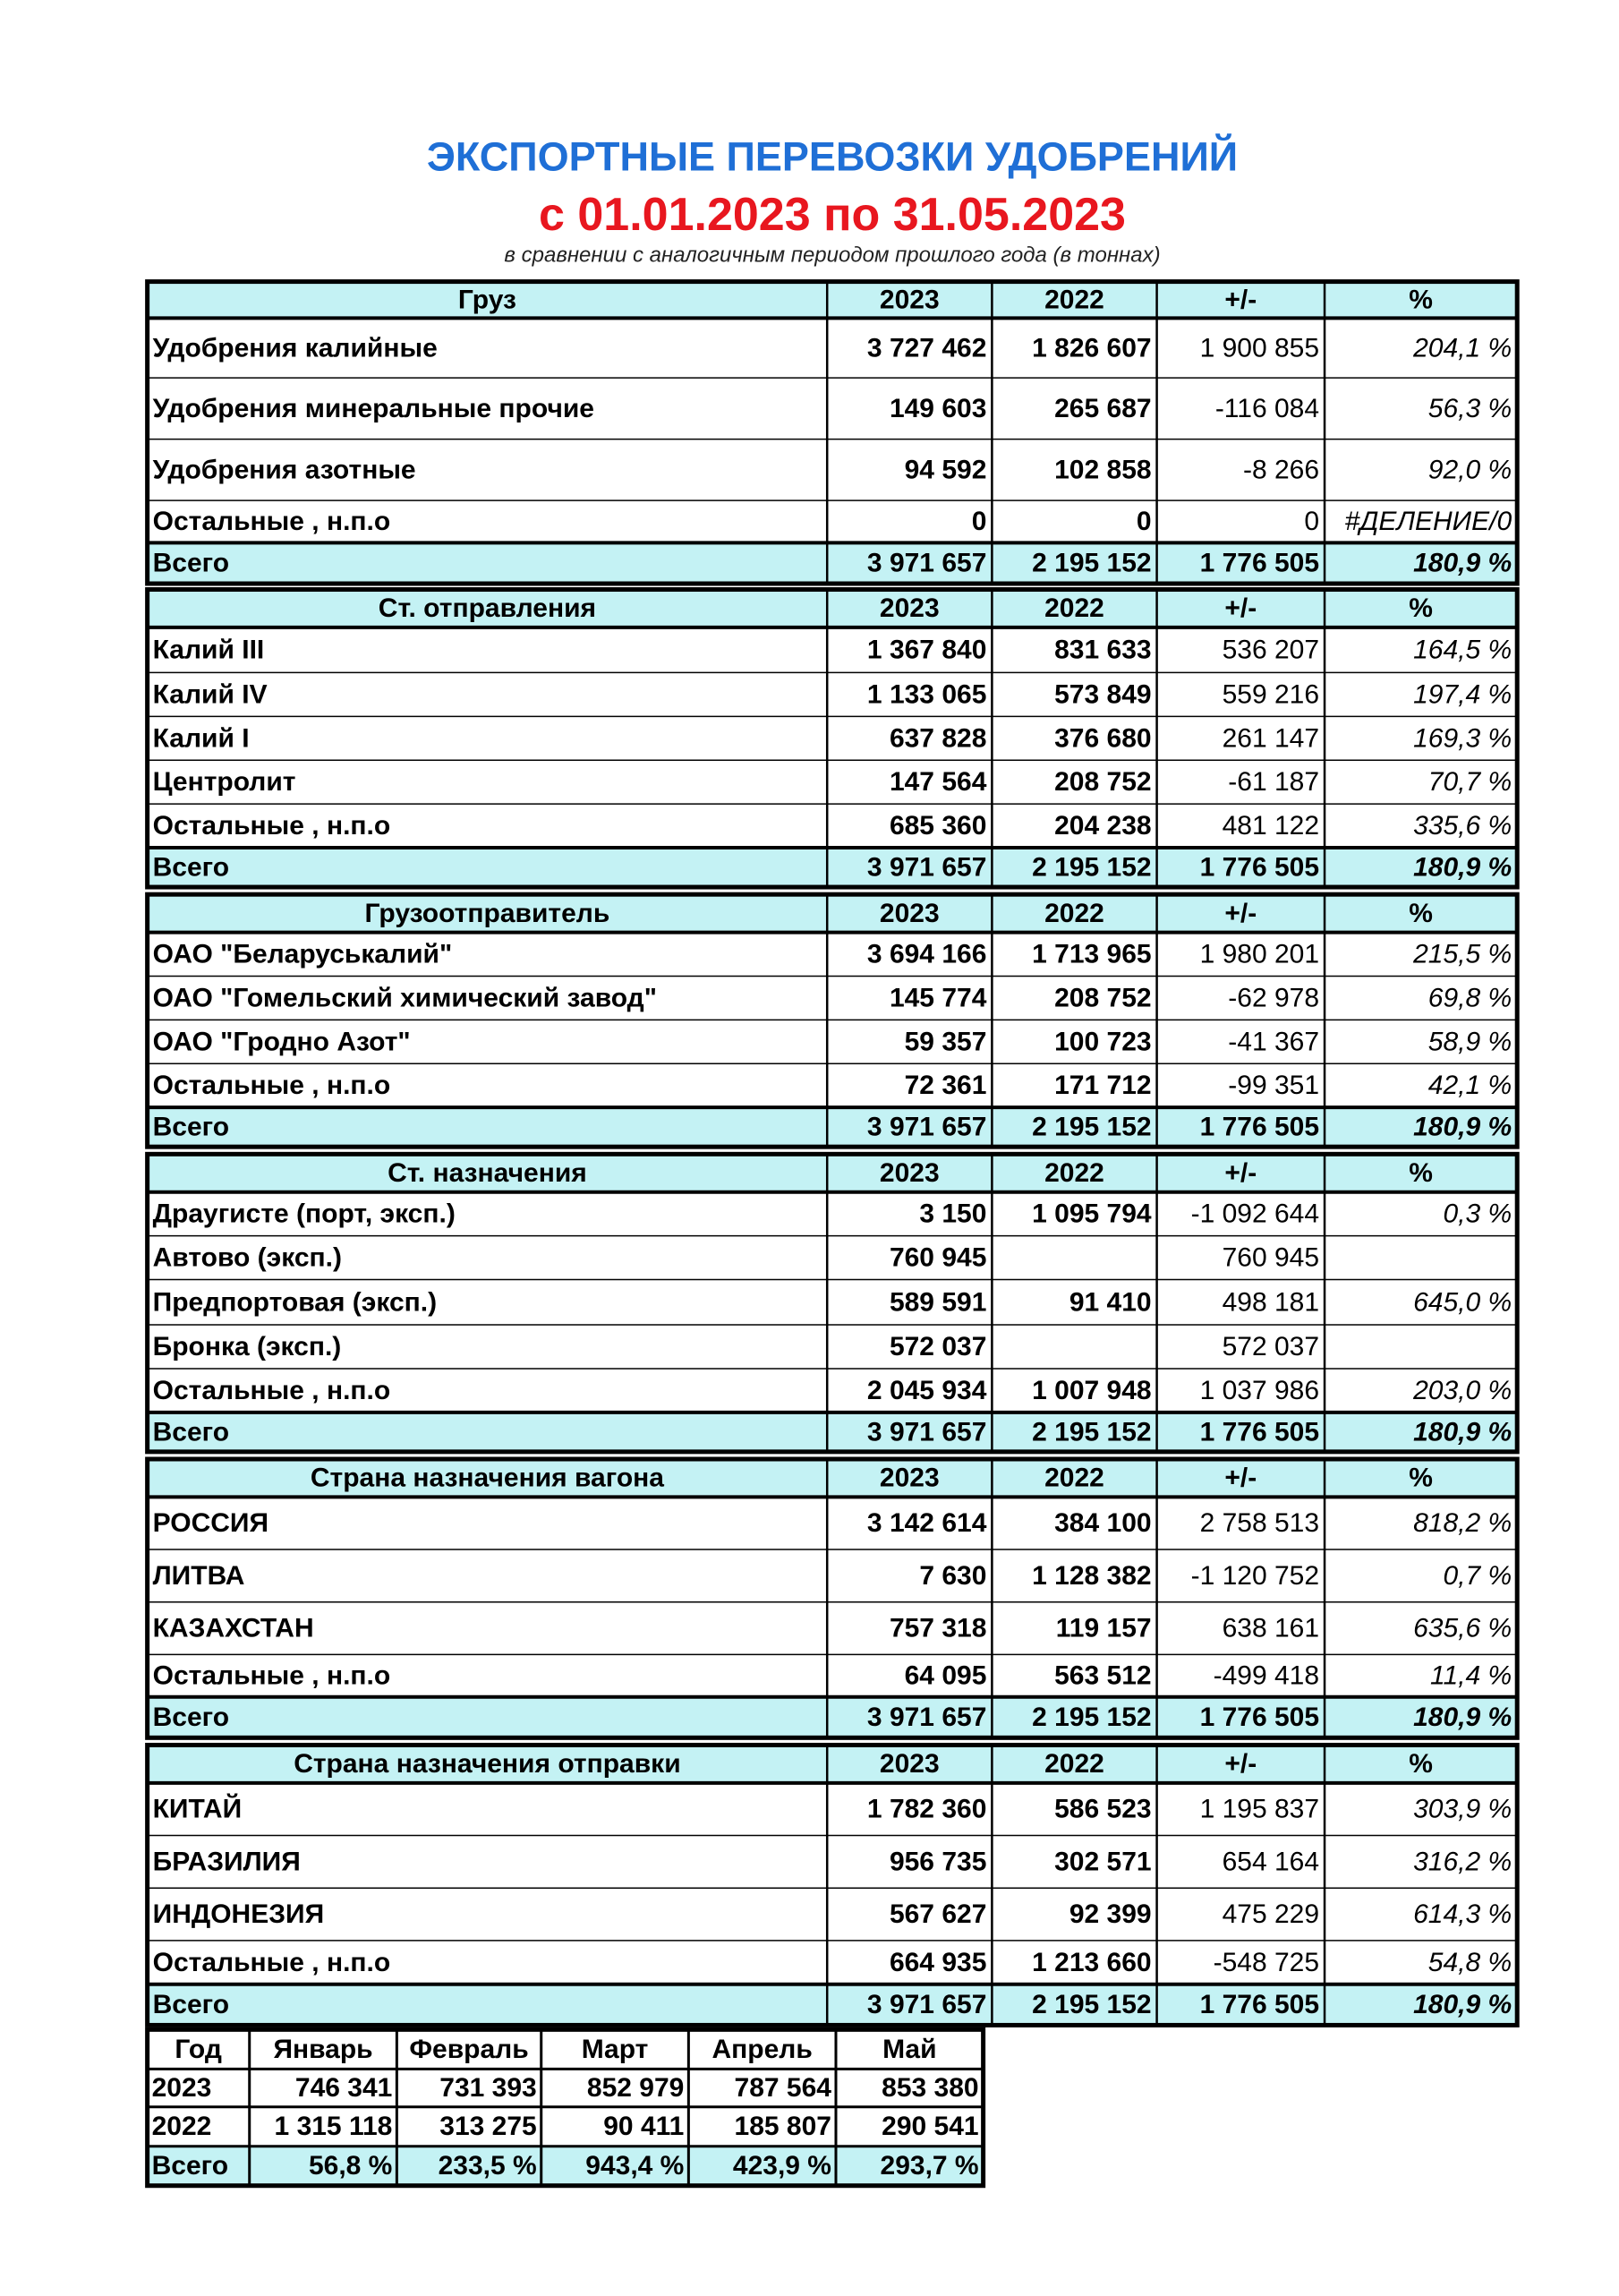 The image size is (1619, 2296). Describe the element at coordinates (1267, 408) in the screenshot. I see `cell: -116 084` at that location.